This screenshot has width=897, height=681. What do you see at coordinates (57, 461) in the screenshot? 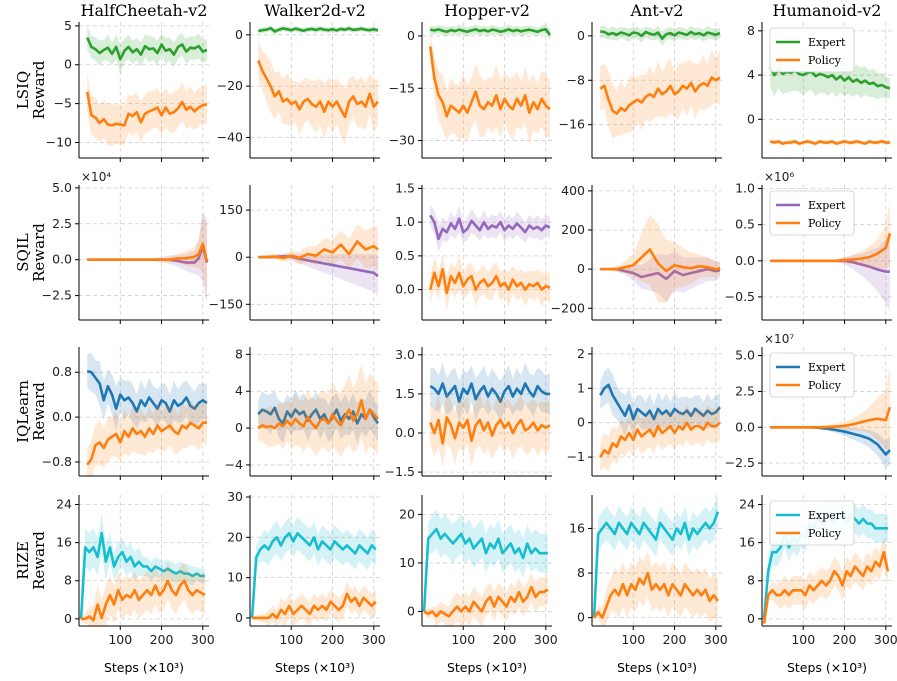
I see `y-tick-label: −0.8` at bounding box center [57, 461].